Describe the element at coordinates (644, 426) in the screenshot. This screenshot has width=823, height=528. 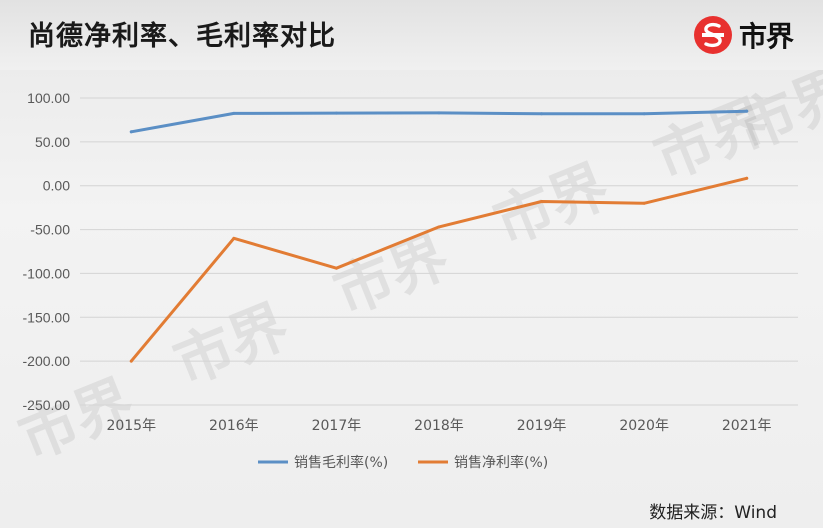
I see `x-tick-label: 2020年` at that location.